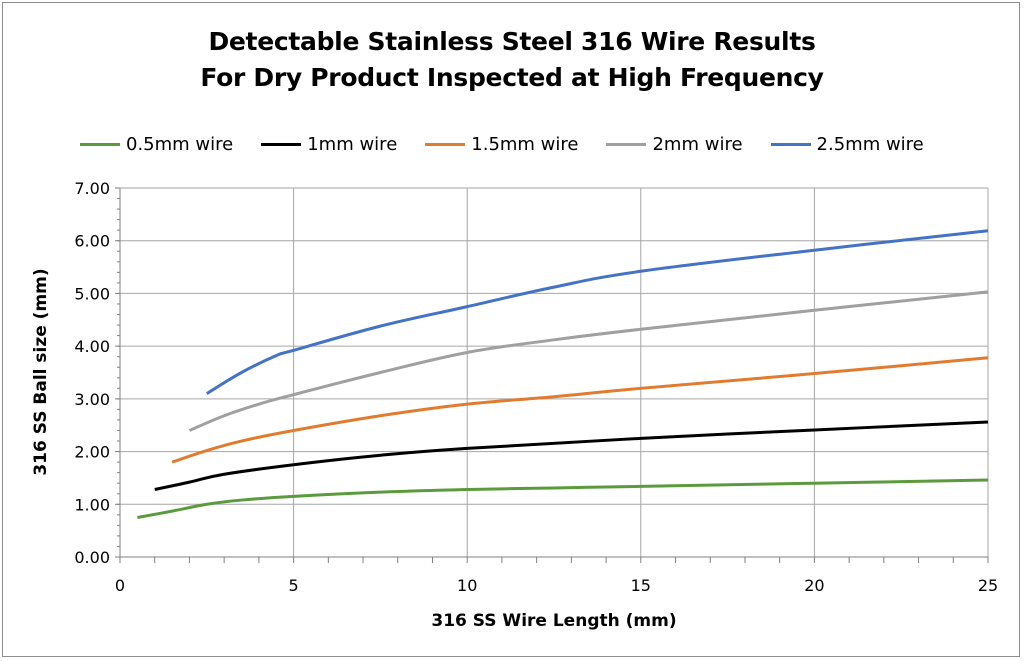  Describe the element at coordinates (641, 585) in the screenshot. I see `x-tick-label: 15` at that location.